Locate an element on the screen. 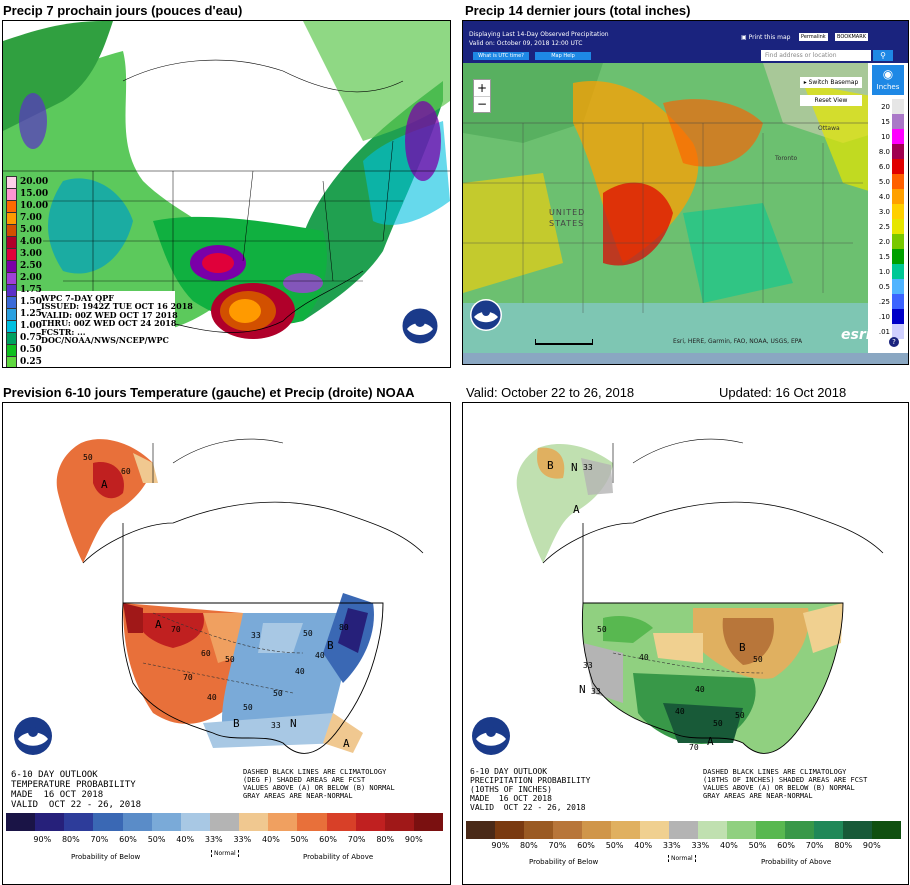  temp-probability-scale is located at coordinates (225, 822).